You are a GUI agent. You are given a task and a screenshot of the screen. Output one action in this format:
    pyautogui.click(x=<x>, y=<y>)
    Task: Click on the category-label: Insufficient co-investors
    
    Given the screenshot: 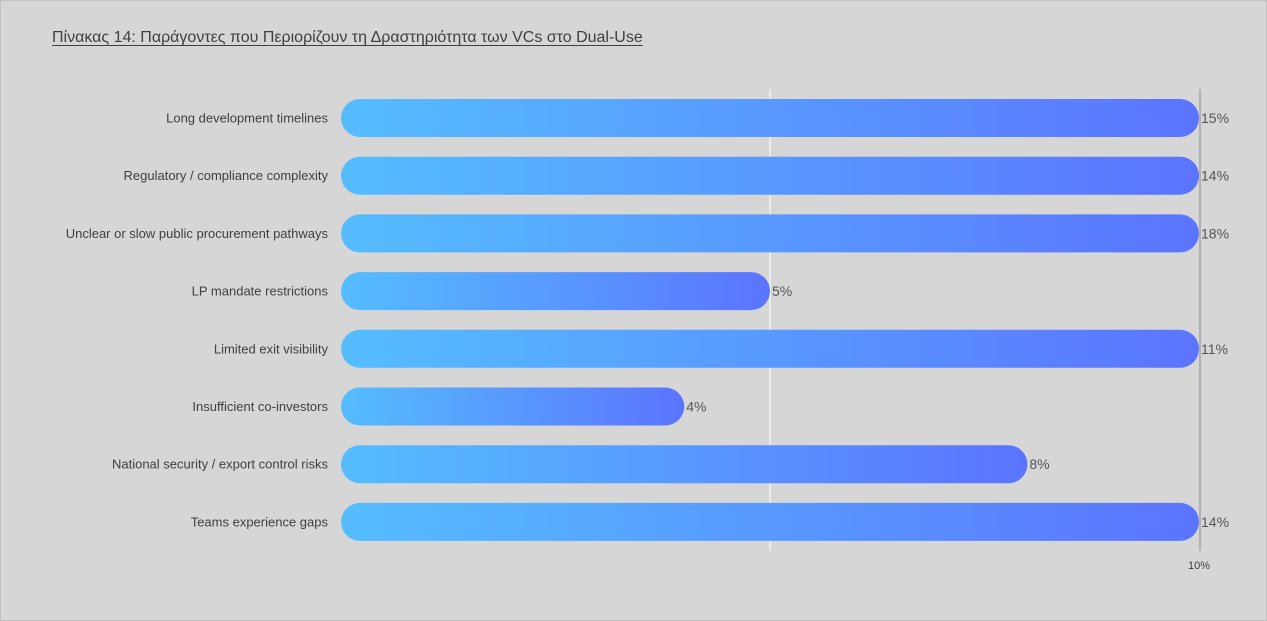 What is the action you would take?
    pyautogui.click(x=260, y=406)
    